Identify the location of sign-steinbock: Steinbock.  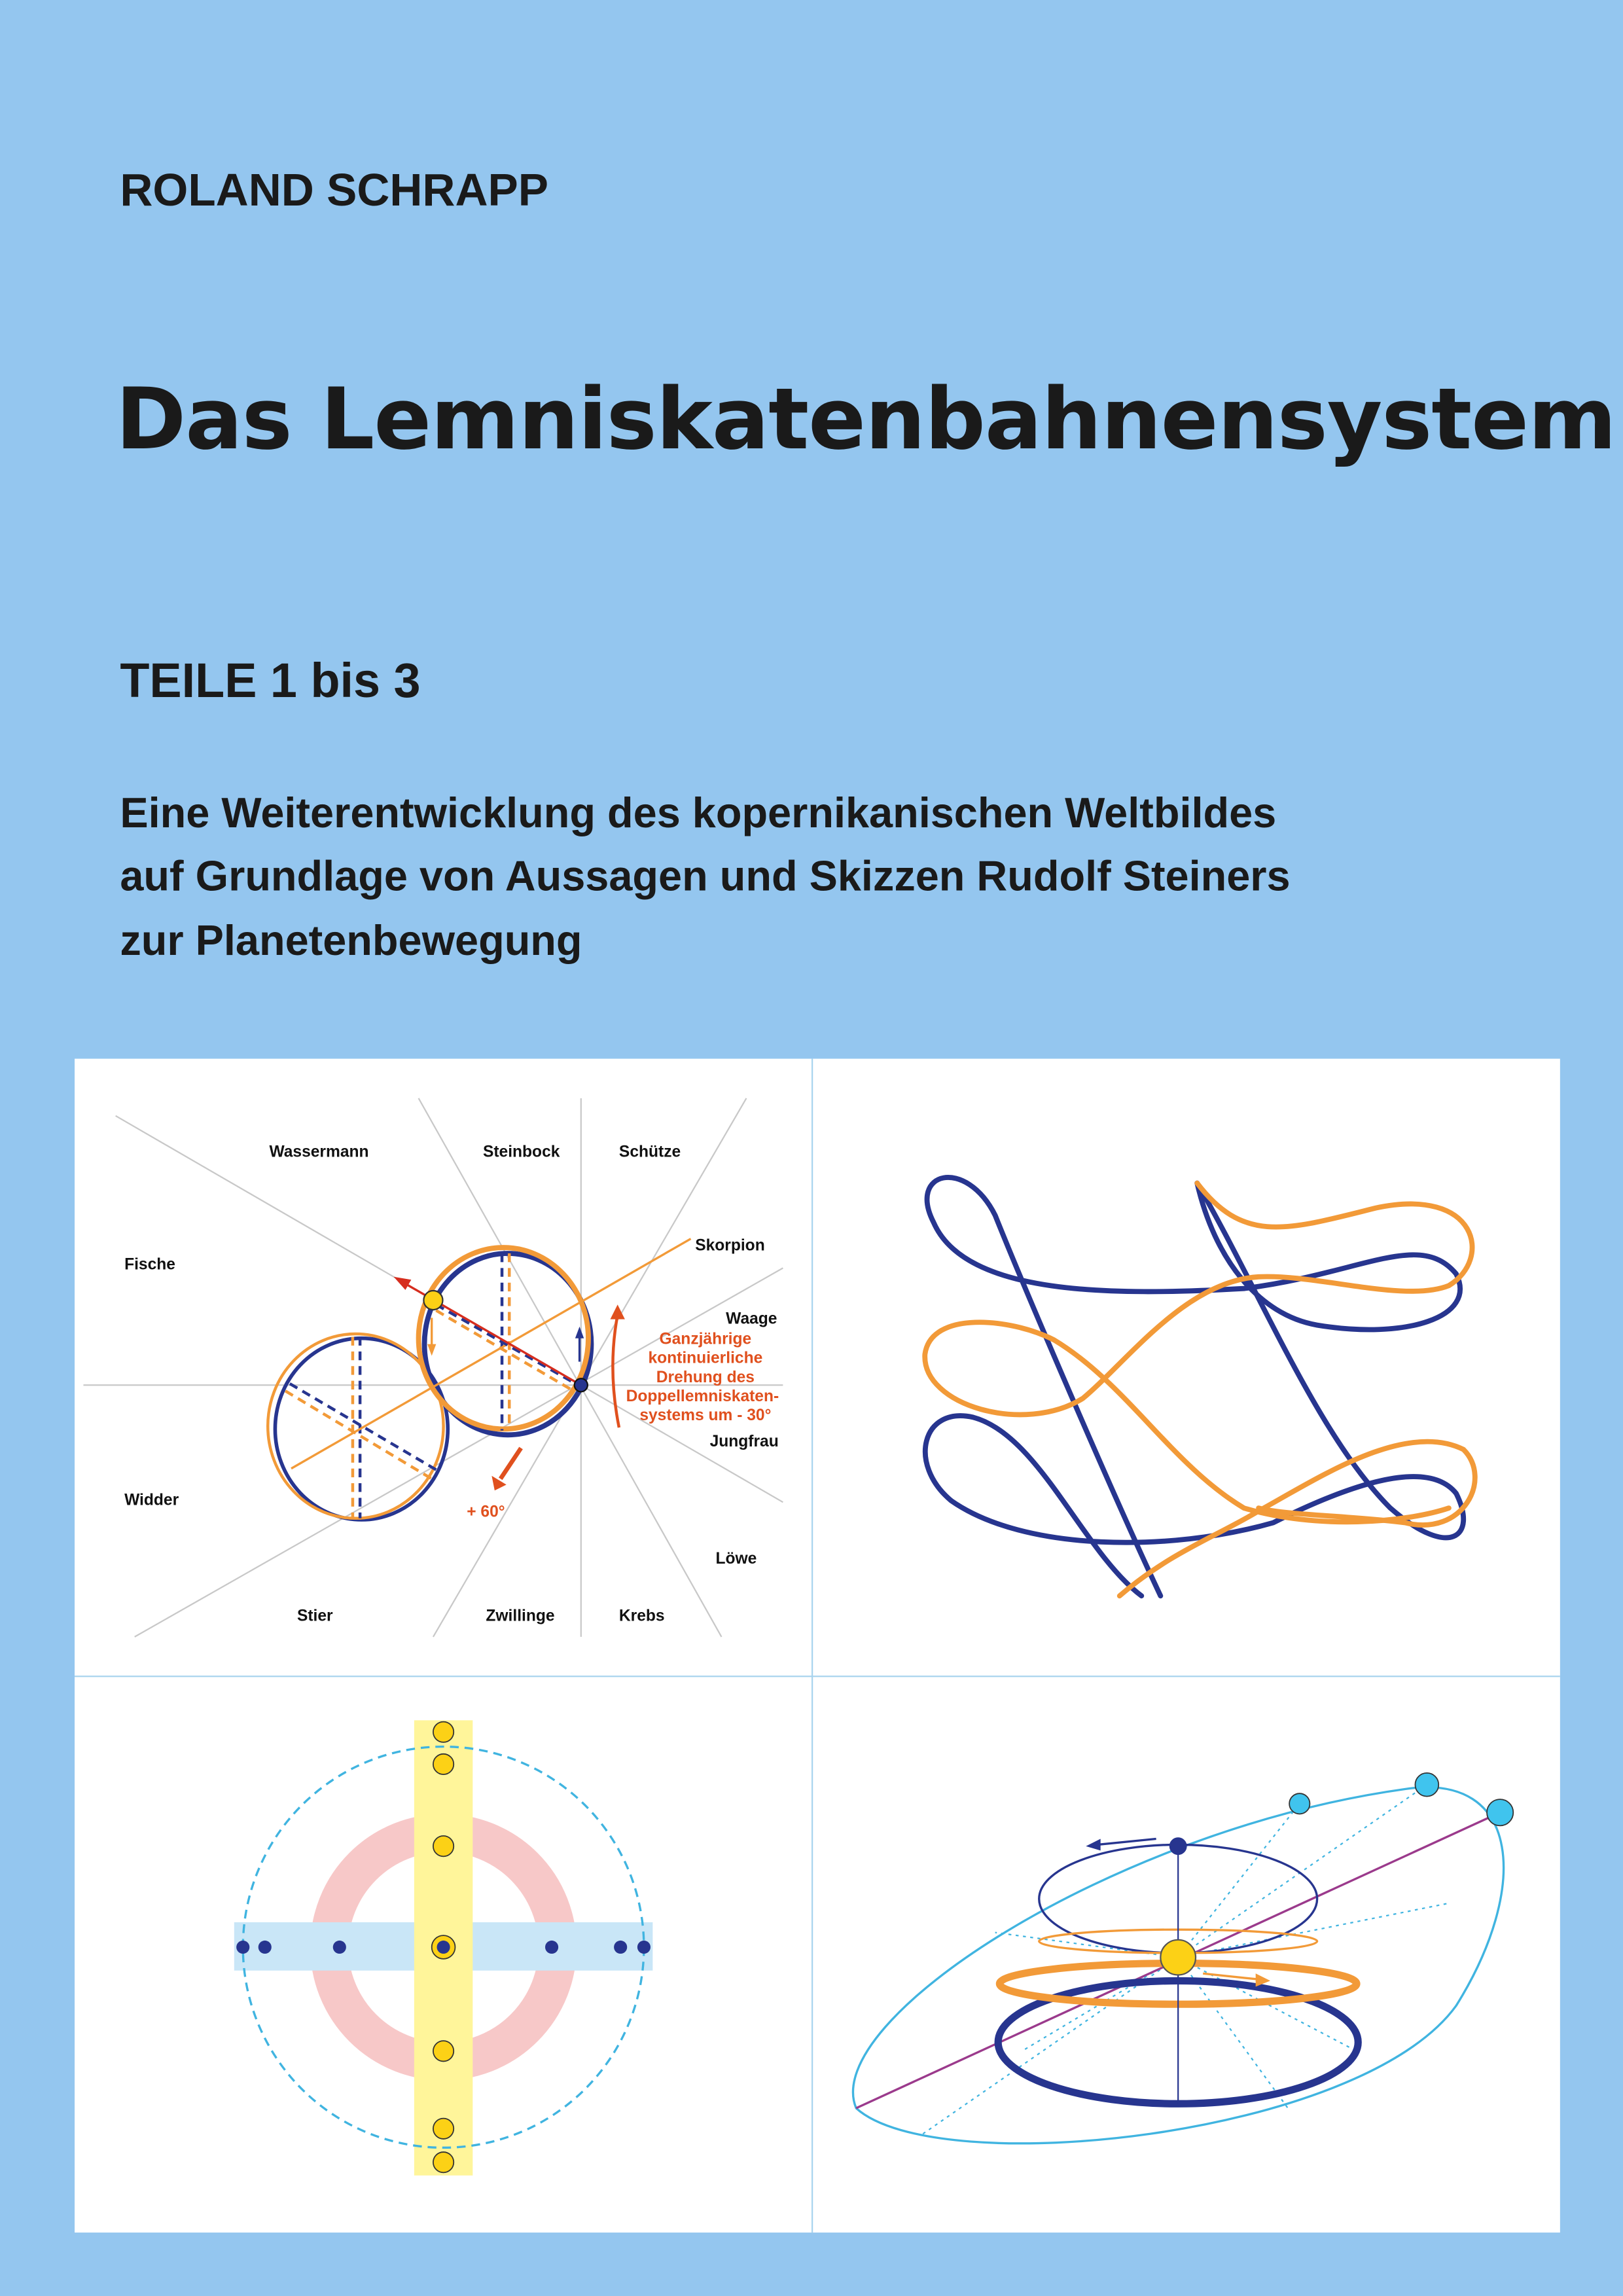
(521, 1151).